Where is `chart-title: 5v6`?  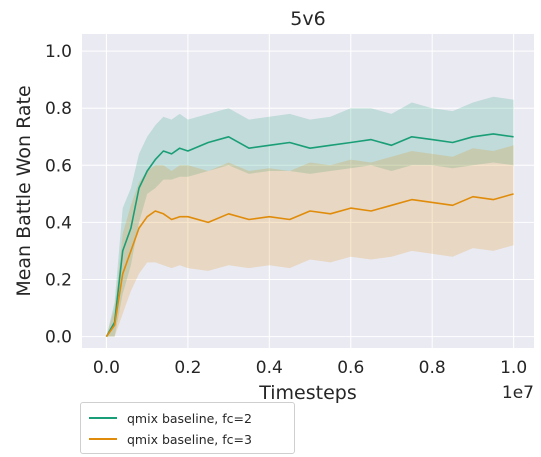
chart-title: 5v6 is located at coordinates (307, 19).